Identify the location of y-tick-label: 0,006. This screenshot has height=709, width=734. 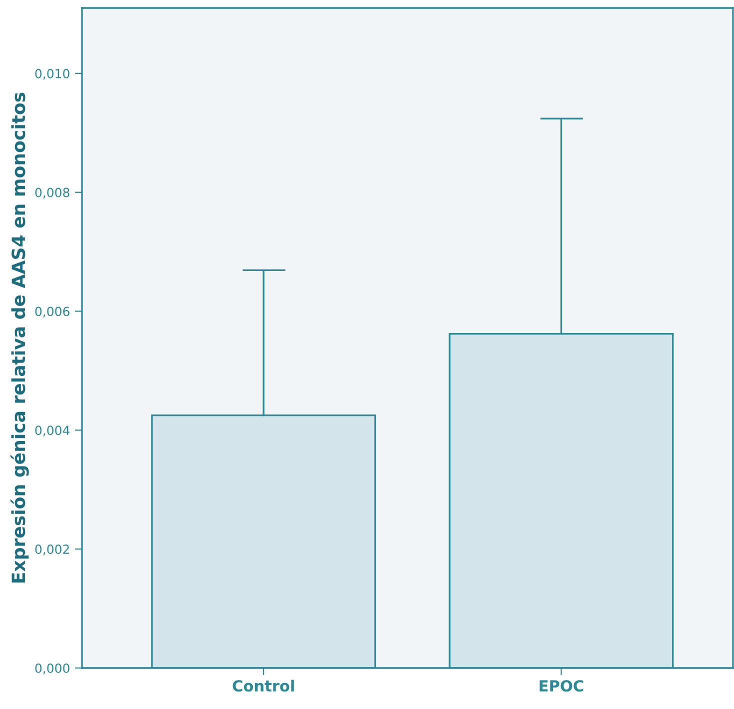
(52, 312).